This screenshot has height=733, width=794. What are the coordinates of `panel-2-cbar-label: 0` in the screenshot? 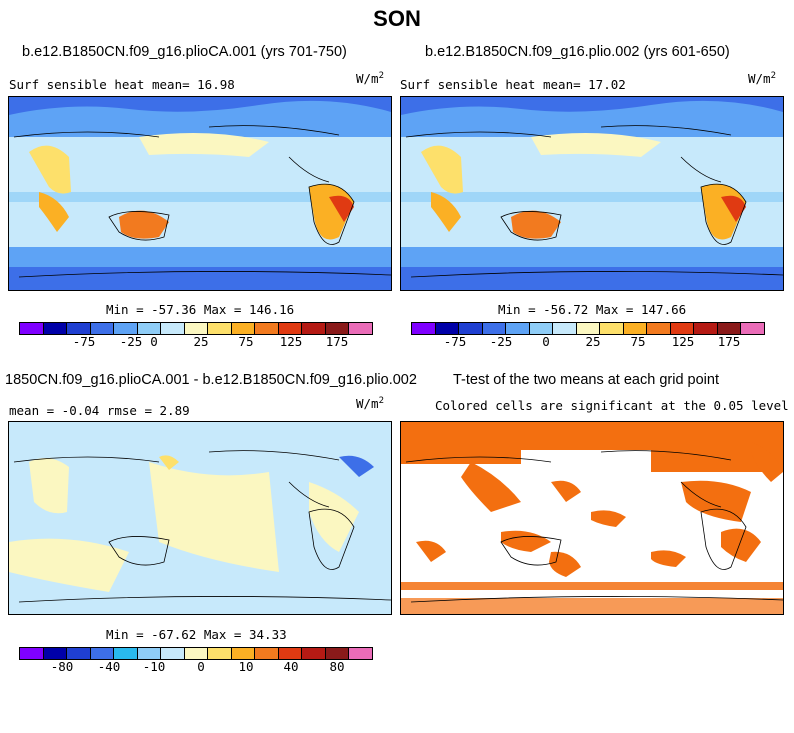 It's located at (546, 341).